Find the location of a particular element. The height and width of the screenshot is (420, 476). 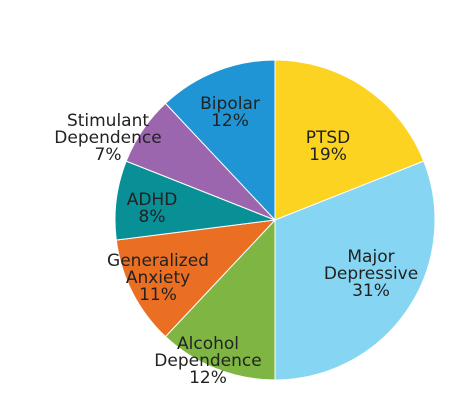

pie-label-category: Anxiety is located at coordinates (158, 278).